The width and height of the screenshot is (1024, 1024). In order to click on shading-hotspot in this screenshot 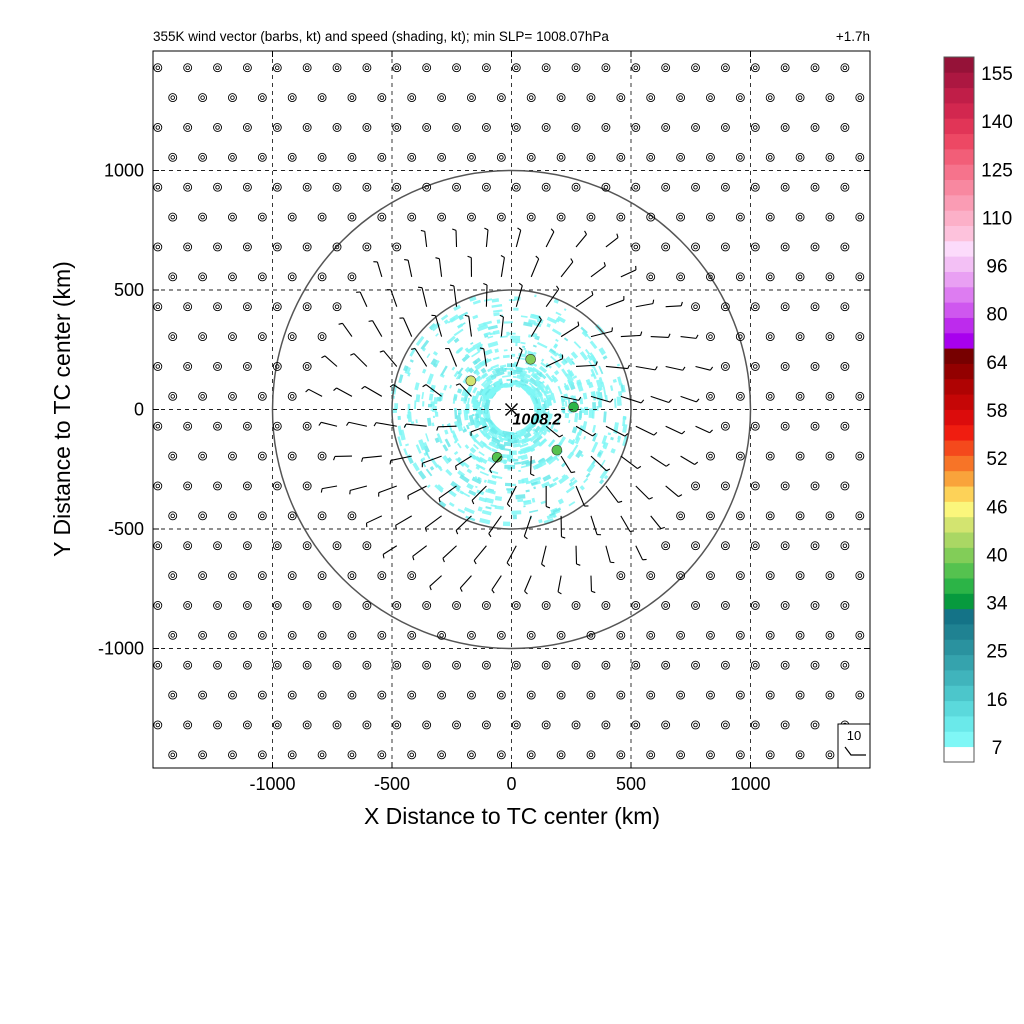, I will do `click(557, 450)`.